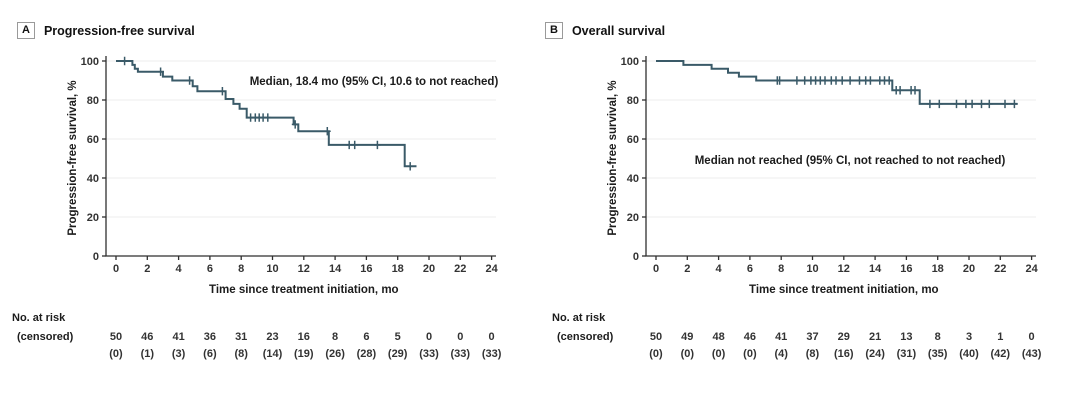 This screenshot has height=400, width=1080. What do you see at coordinates (179, 354) in the screenshot?
I see `censored-count: (3)` at bounding box center [179, 354].